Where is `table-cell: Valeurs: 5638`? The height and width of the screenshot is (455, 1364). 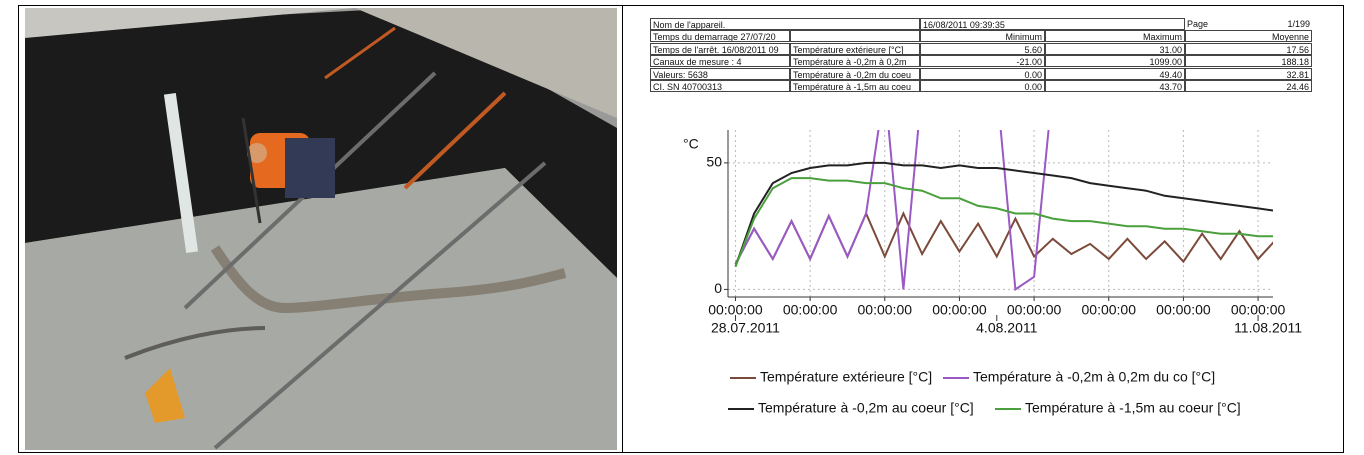 table-cell: Valeurs: 5638 is located at coordinates (720, 73).